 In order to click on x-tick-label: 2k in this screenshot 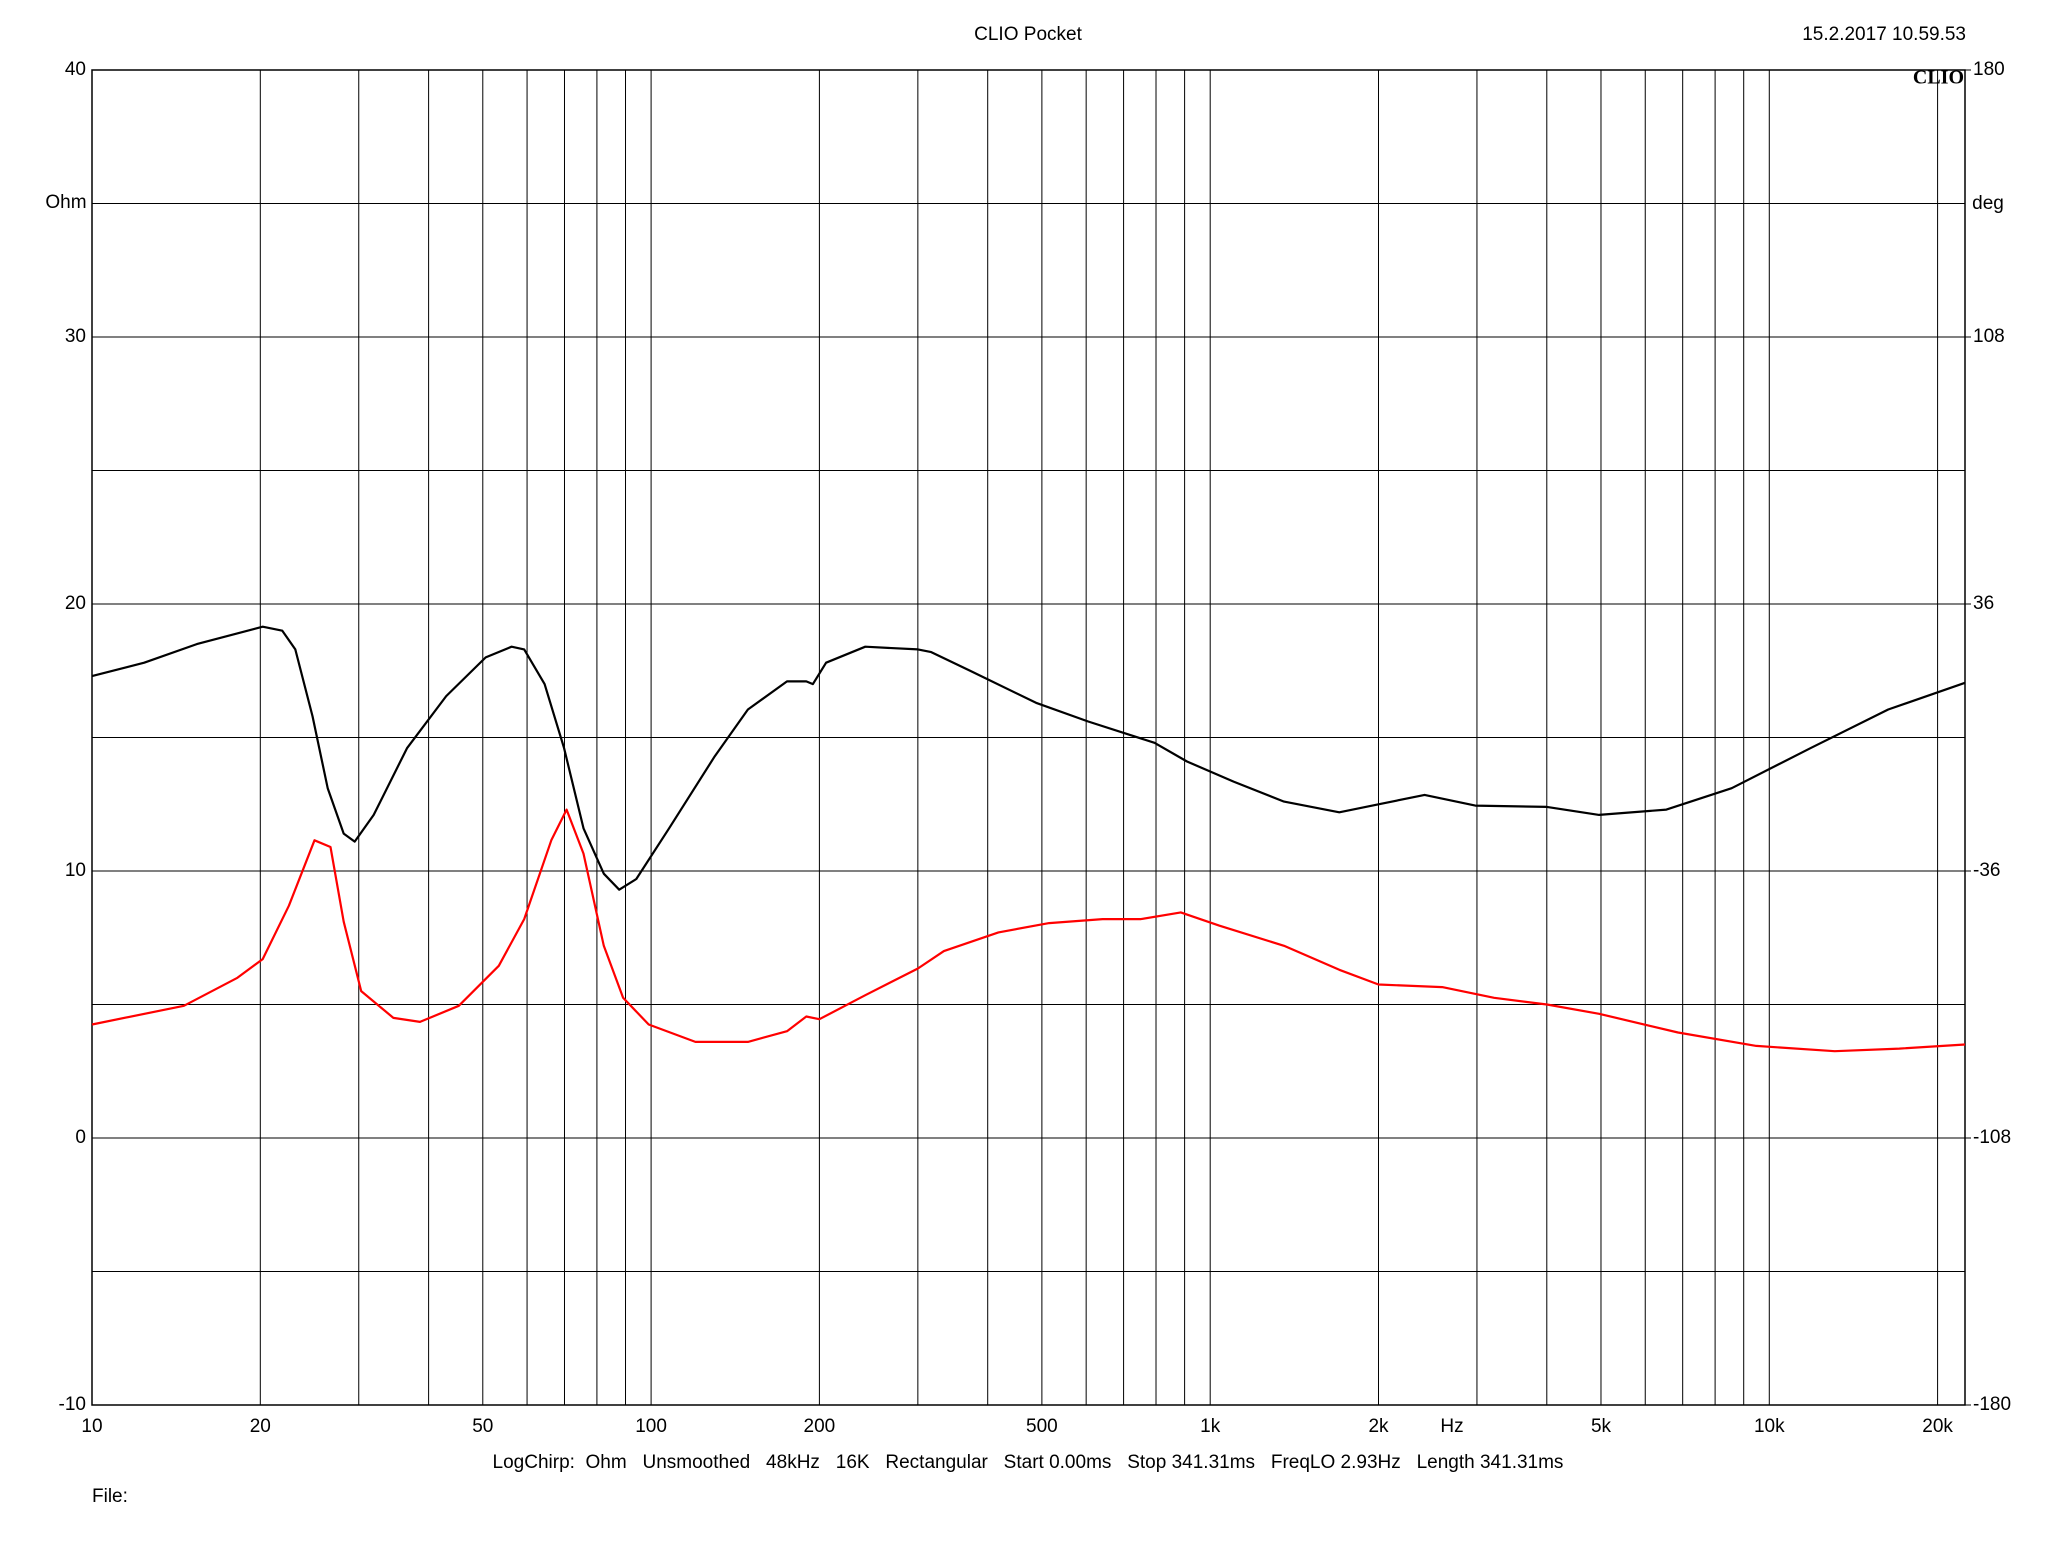, I will do `click(1378, 1426)`.